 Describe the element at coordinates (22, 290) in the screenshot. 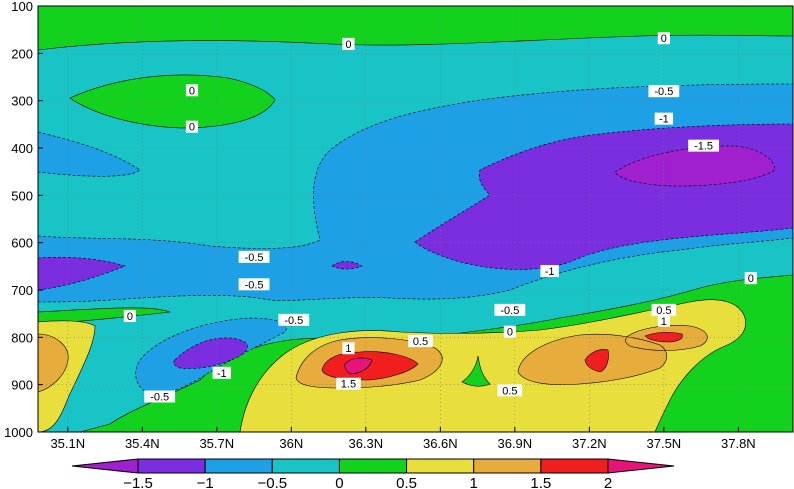

I see `y-tick-label: 700` at that location.